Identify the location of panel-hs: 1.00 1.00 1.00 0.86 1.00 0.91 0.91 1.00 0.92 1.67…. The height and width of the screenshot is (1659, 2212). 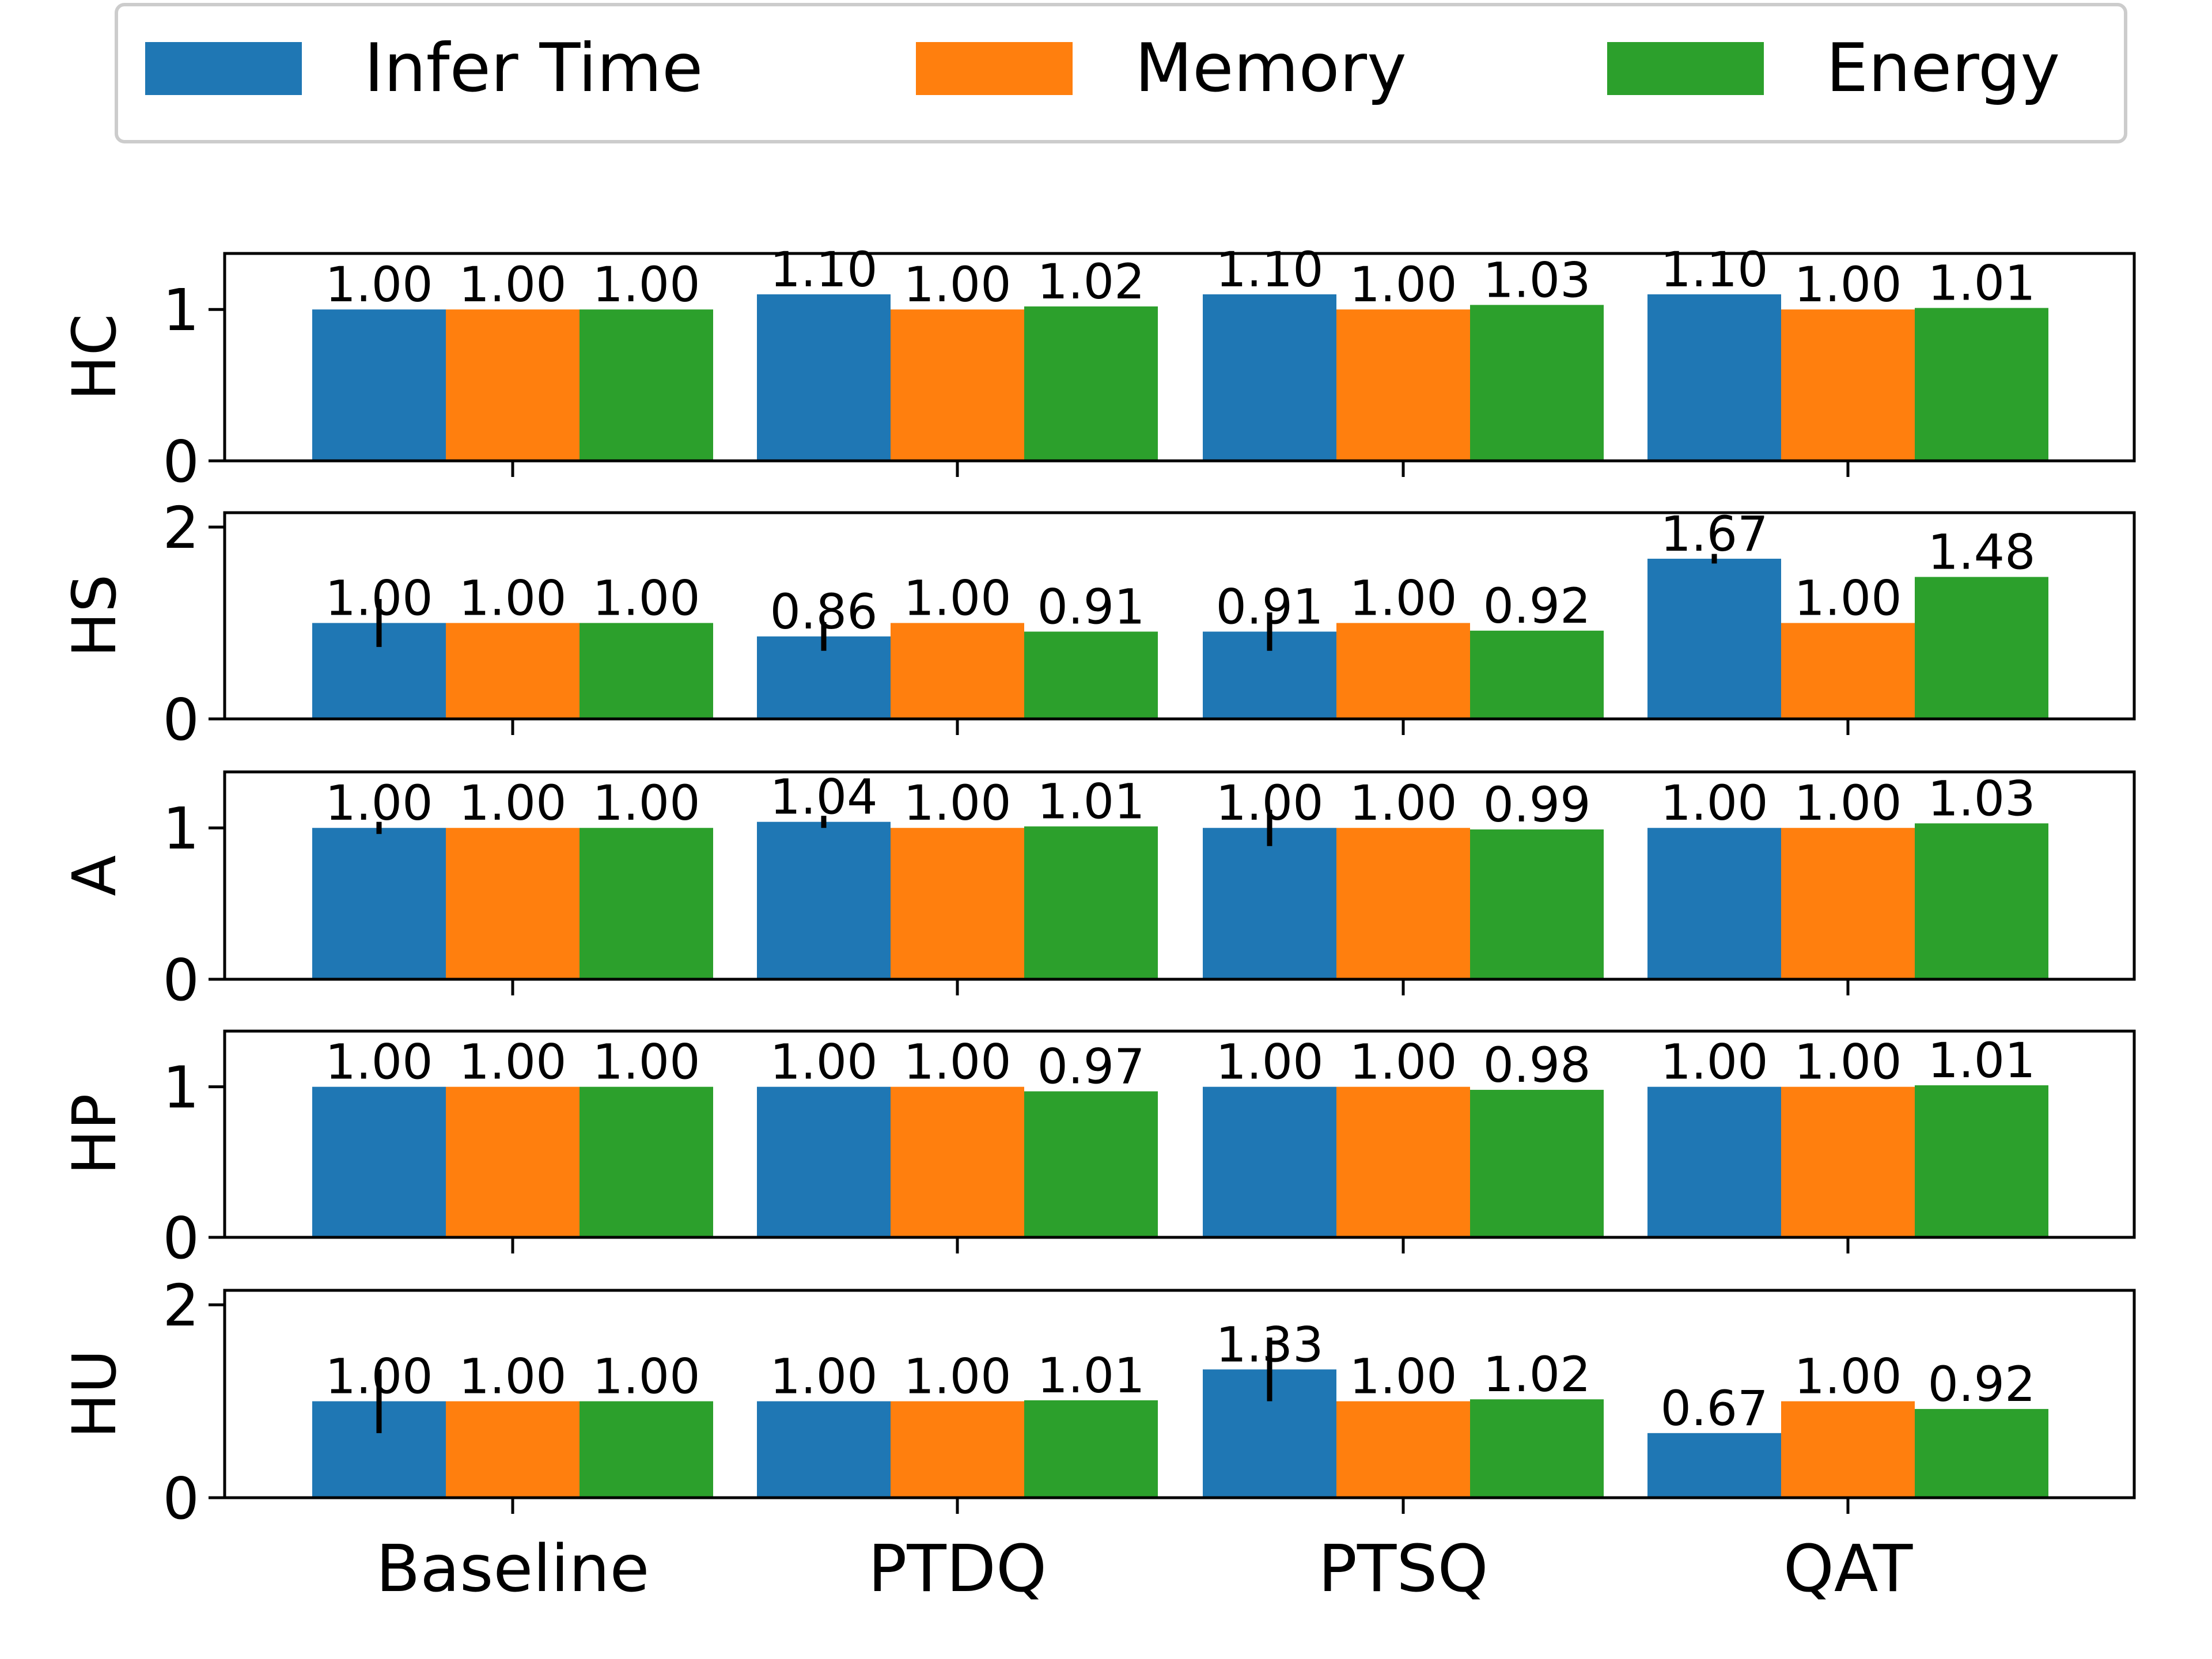
(1097, 623).